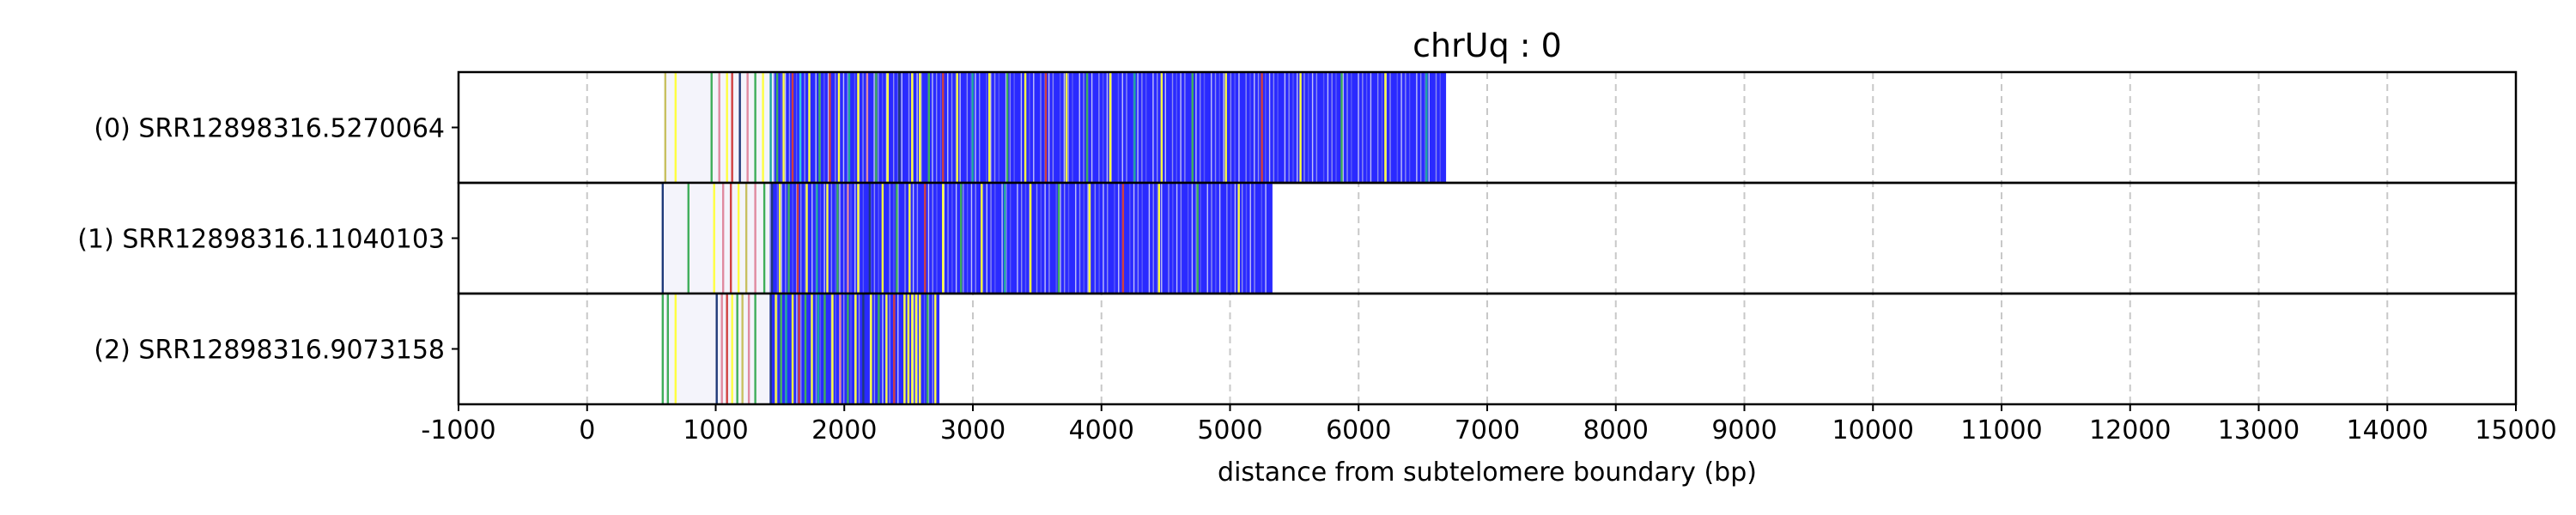 Image resolution: width=2576 pixels, height=515 pixels. I want to click on x-tick-label: 3000, so click(973, 430).